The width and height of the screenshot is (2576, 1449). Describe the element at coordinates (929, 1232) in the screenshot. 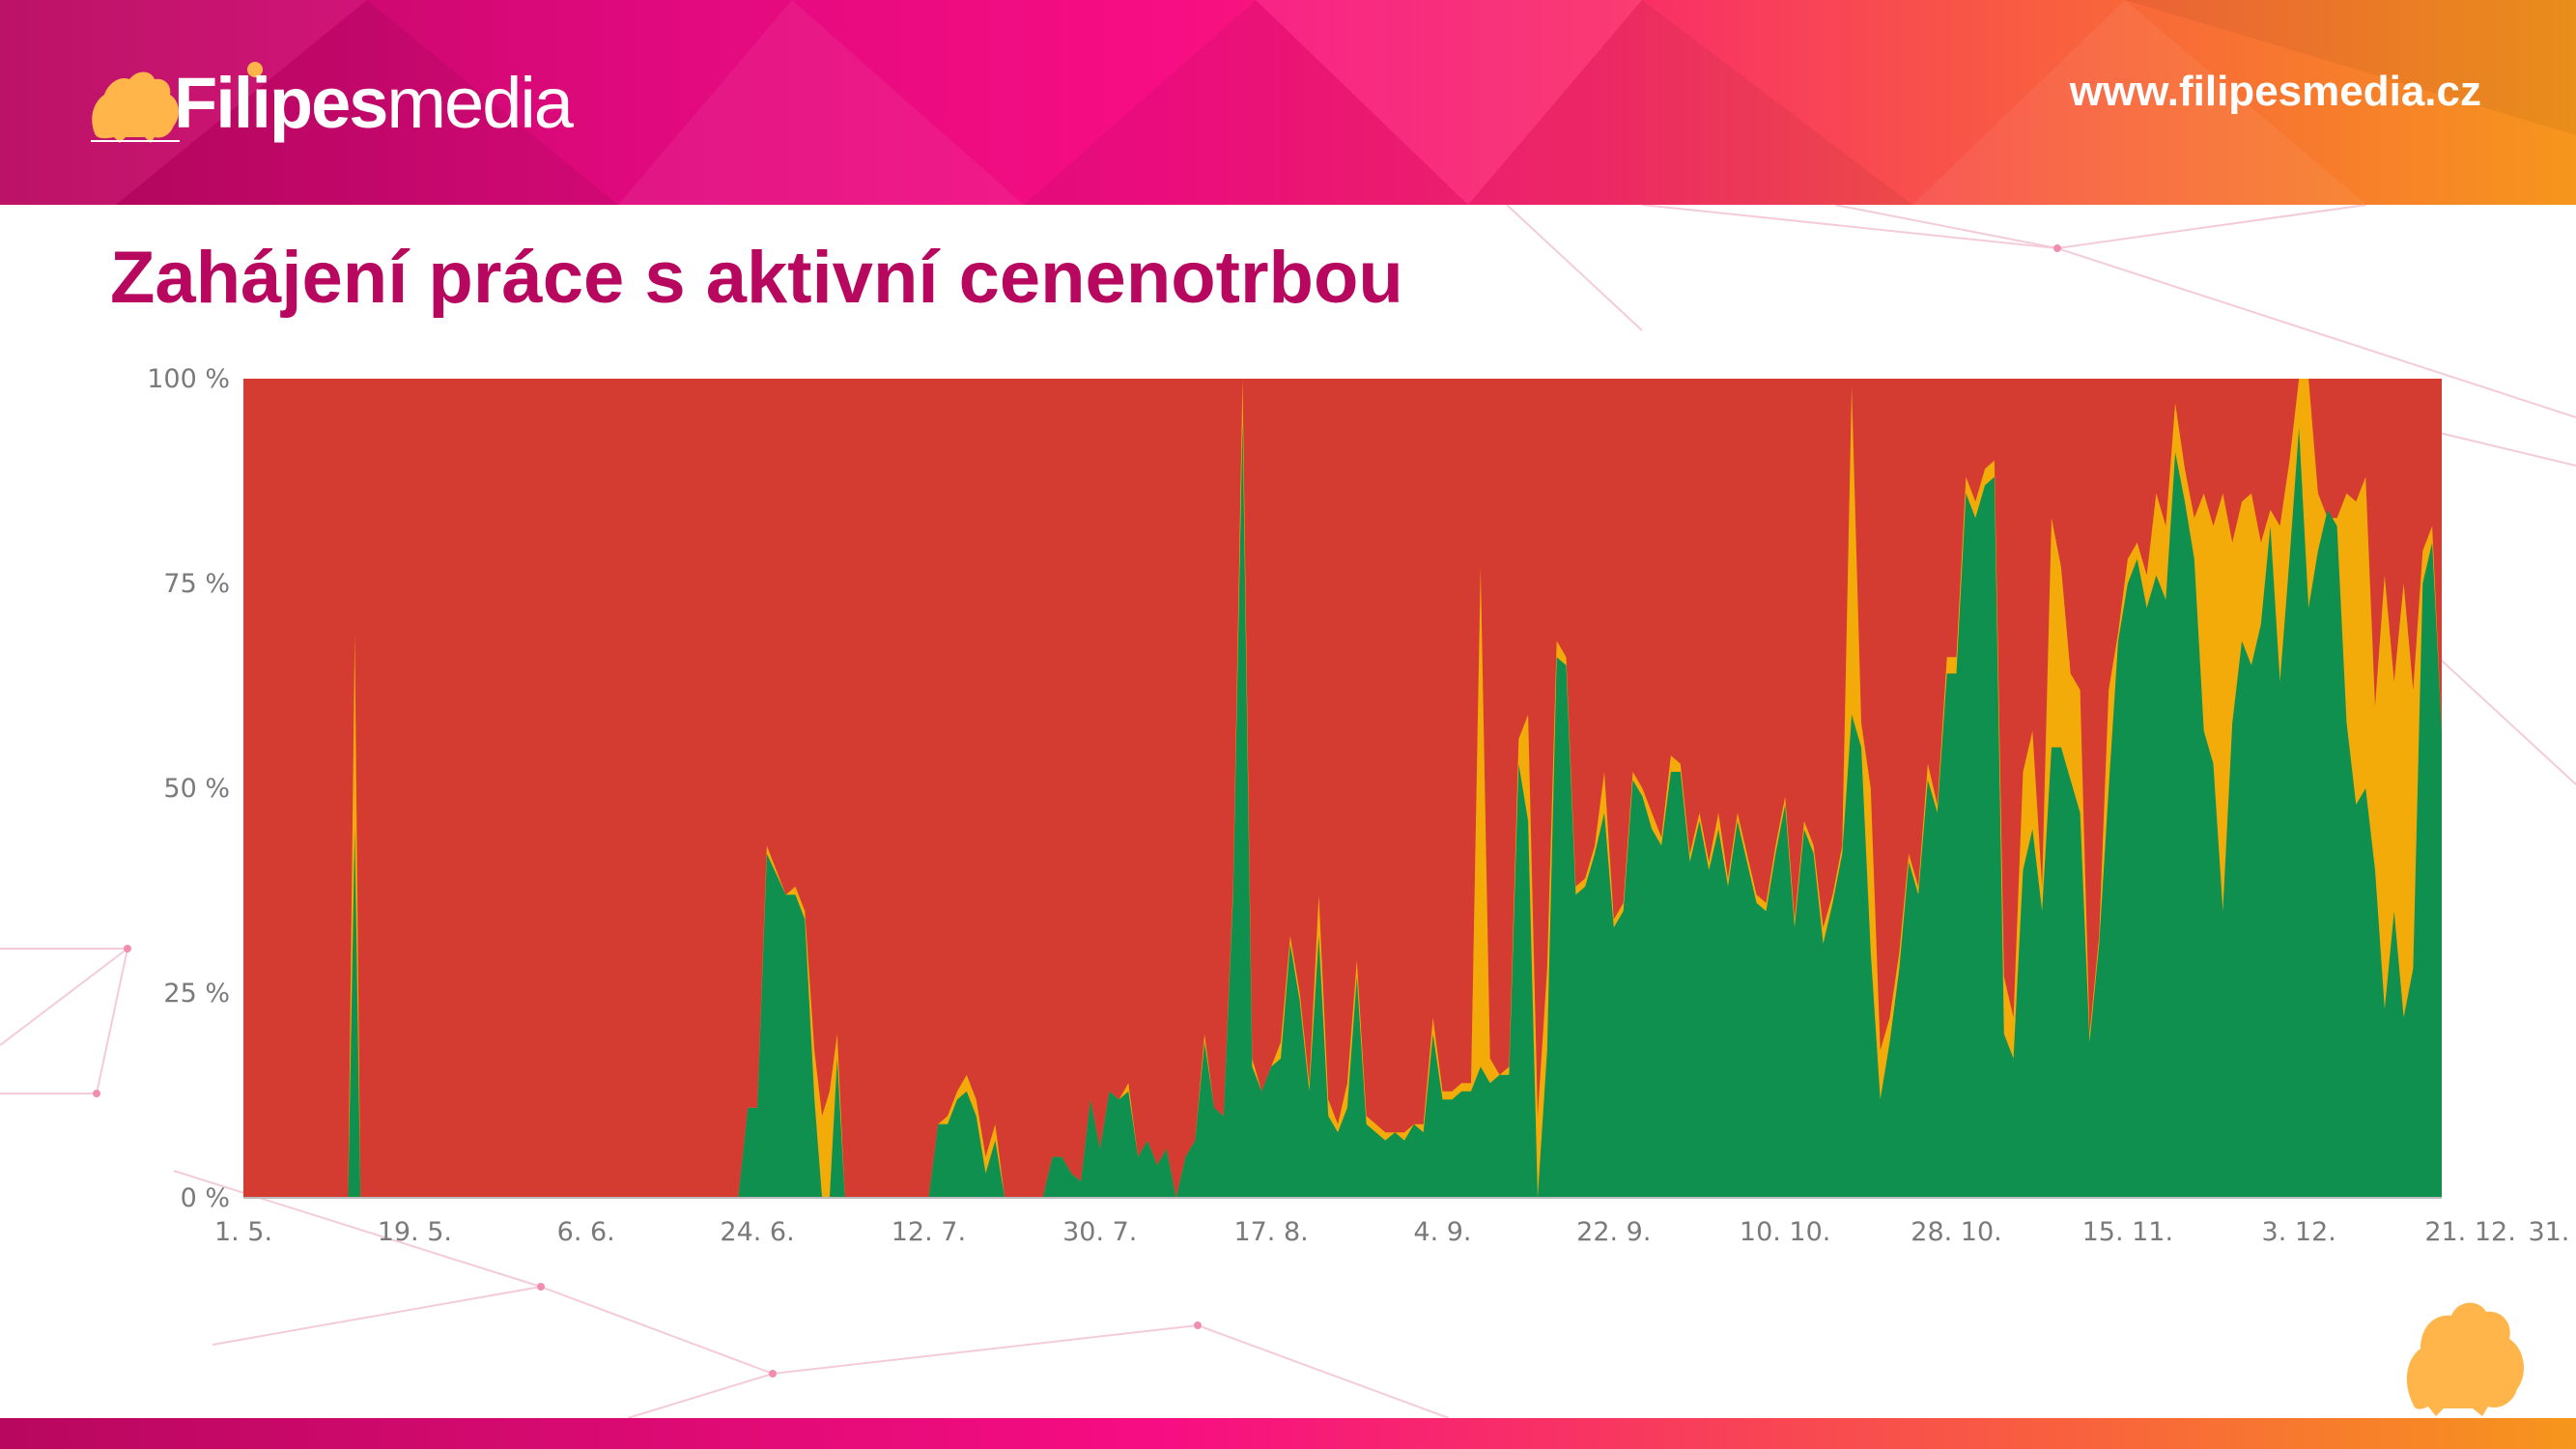

I see `x-tick-label: 12. 7.` at that location.